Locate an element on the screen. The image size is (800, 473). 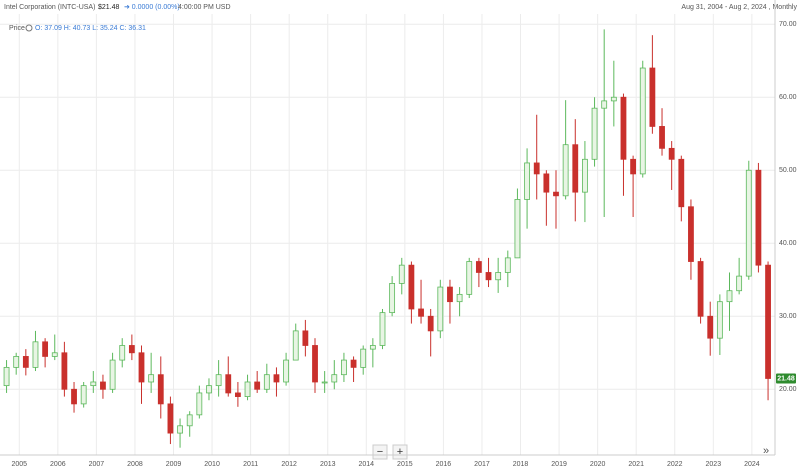
x-tick-label: 2017 is located at coordinates (482, 464).